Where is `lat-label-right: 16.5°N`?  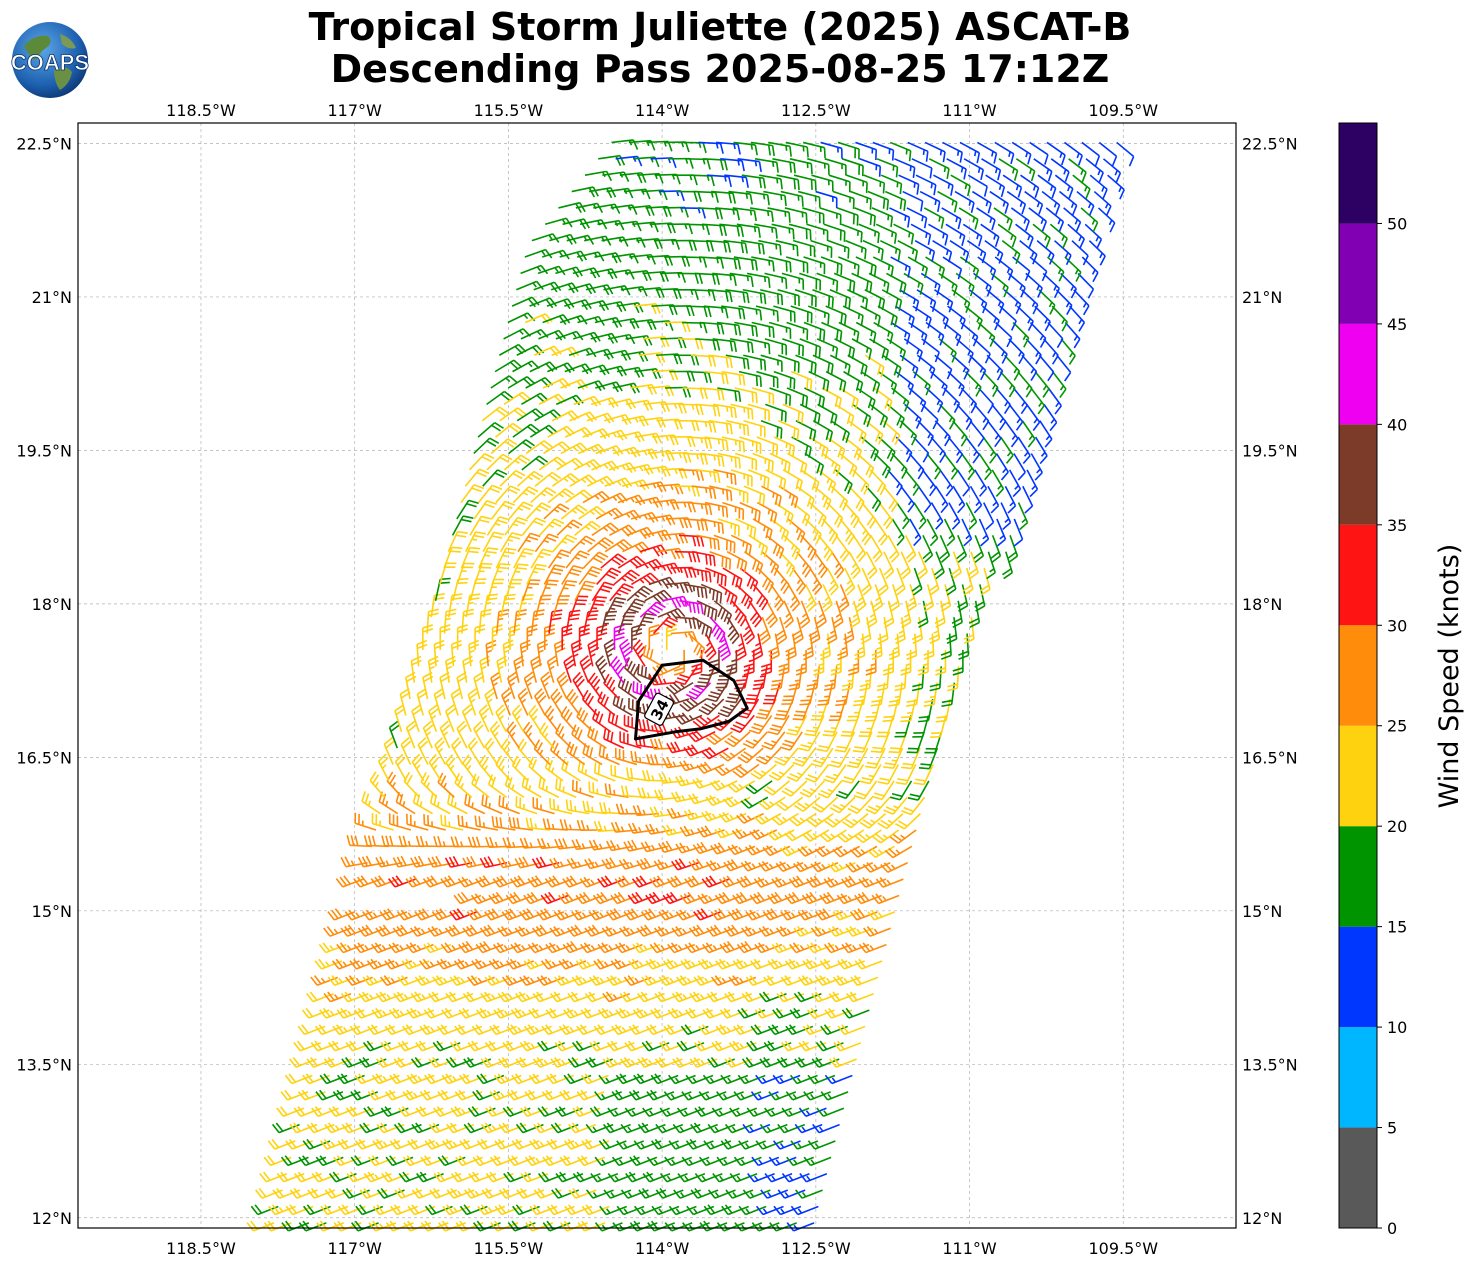 lat-label-right: 16.5°N is located at coordinates (1270, 757).